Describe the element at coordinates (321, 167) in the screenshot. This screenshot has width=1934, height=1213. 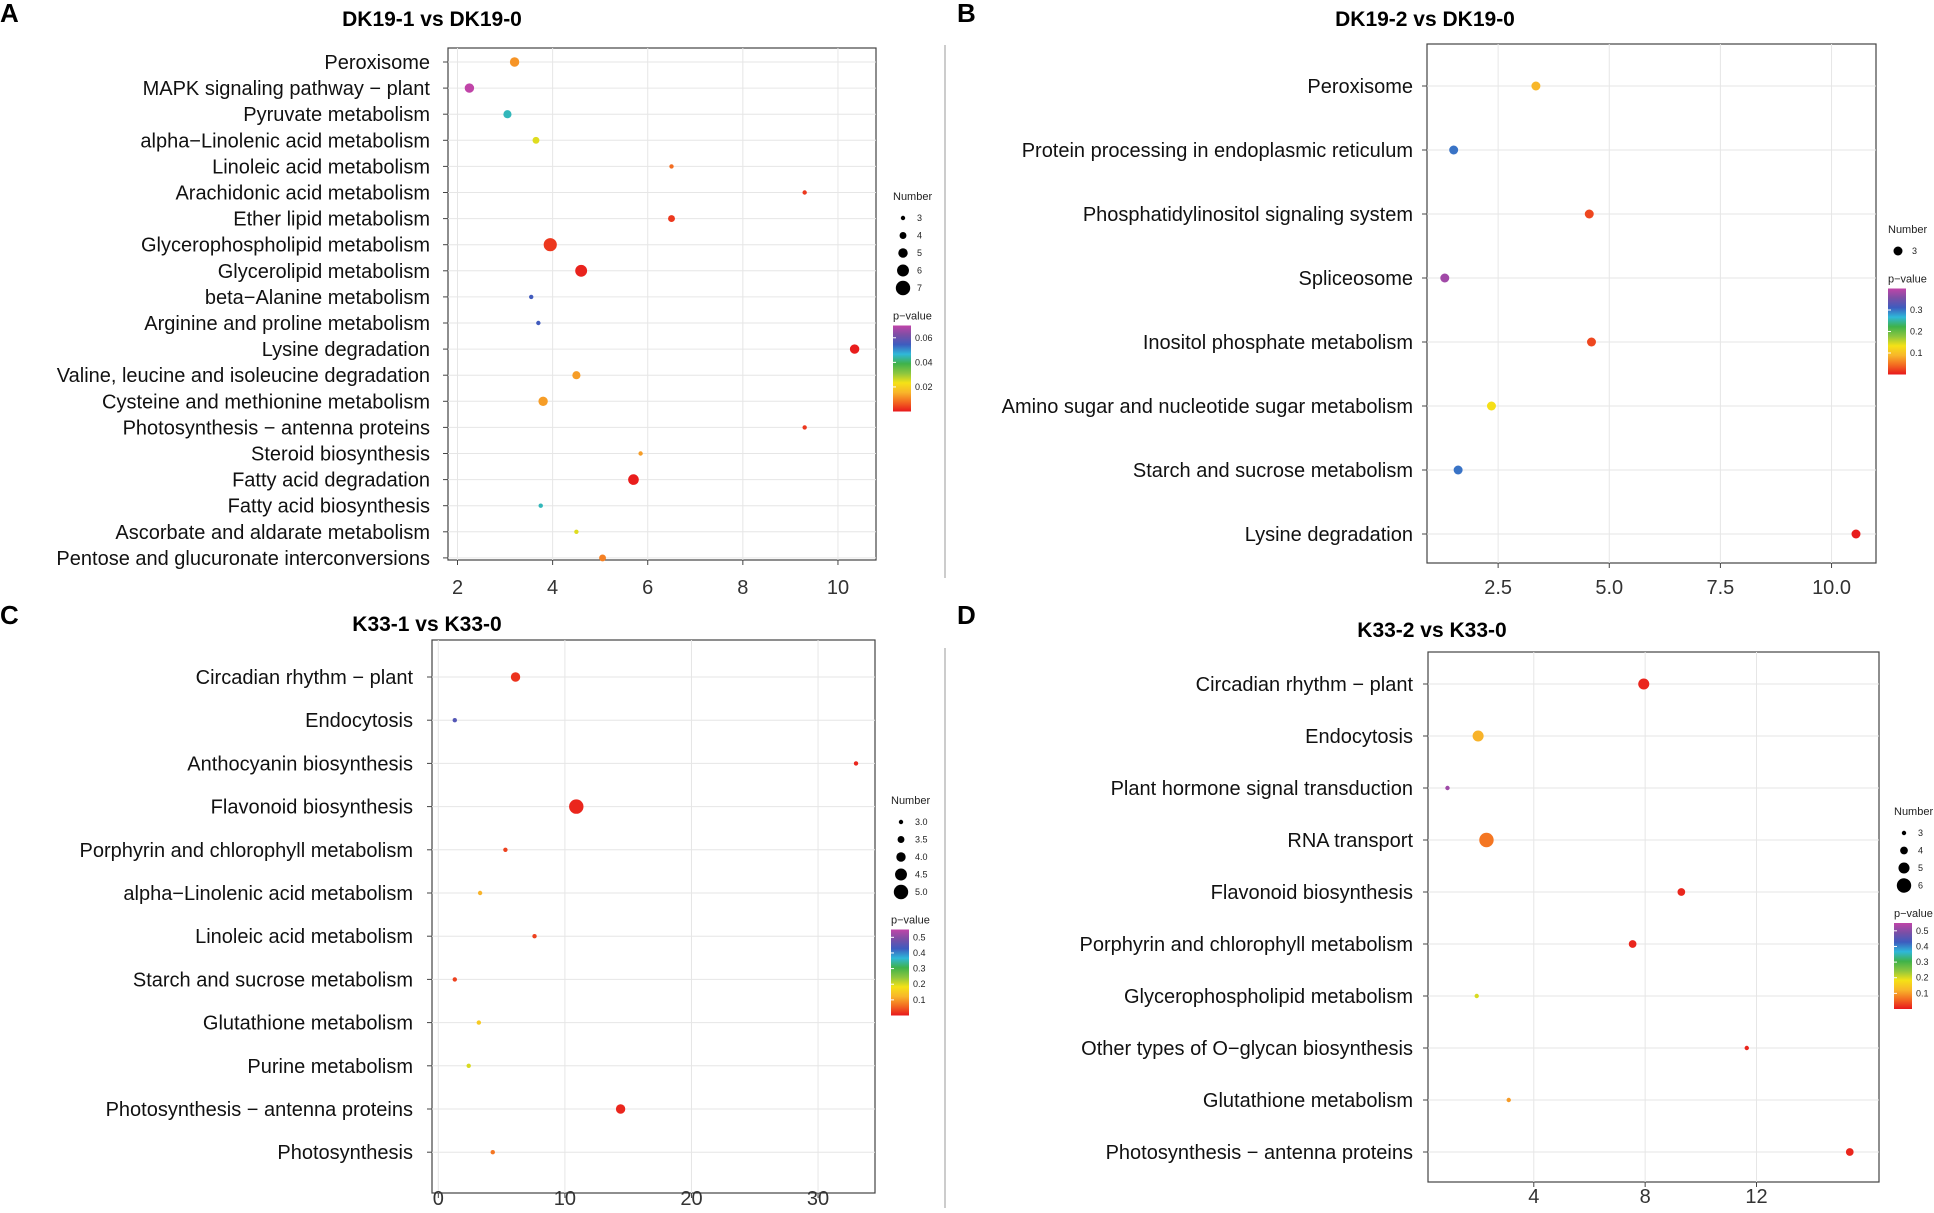
I see `category-label: Linoleic acid metabolism` at that location.